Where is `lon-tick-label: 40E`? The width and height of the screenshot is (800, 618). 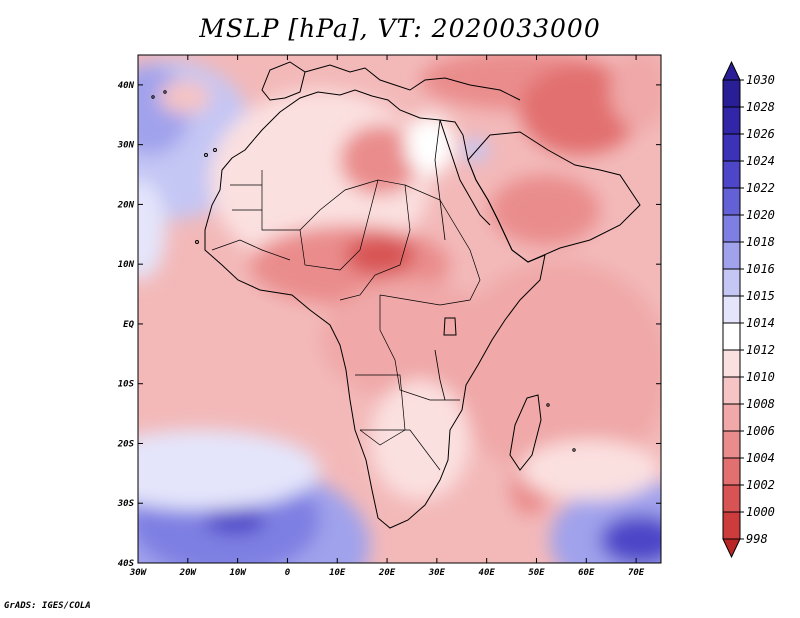 lon-tick-label: 40E is located at coordinates (487, 573).